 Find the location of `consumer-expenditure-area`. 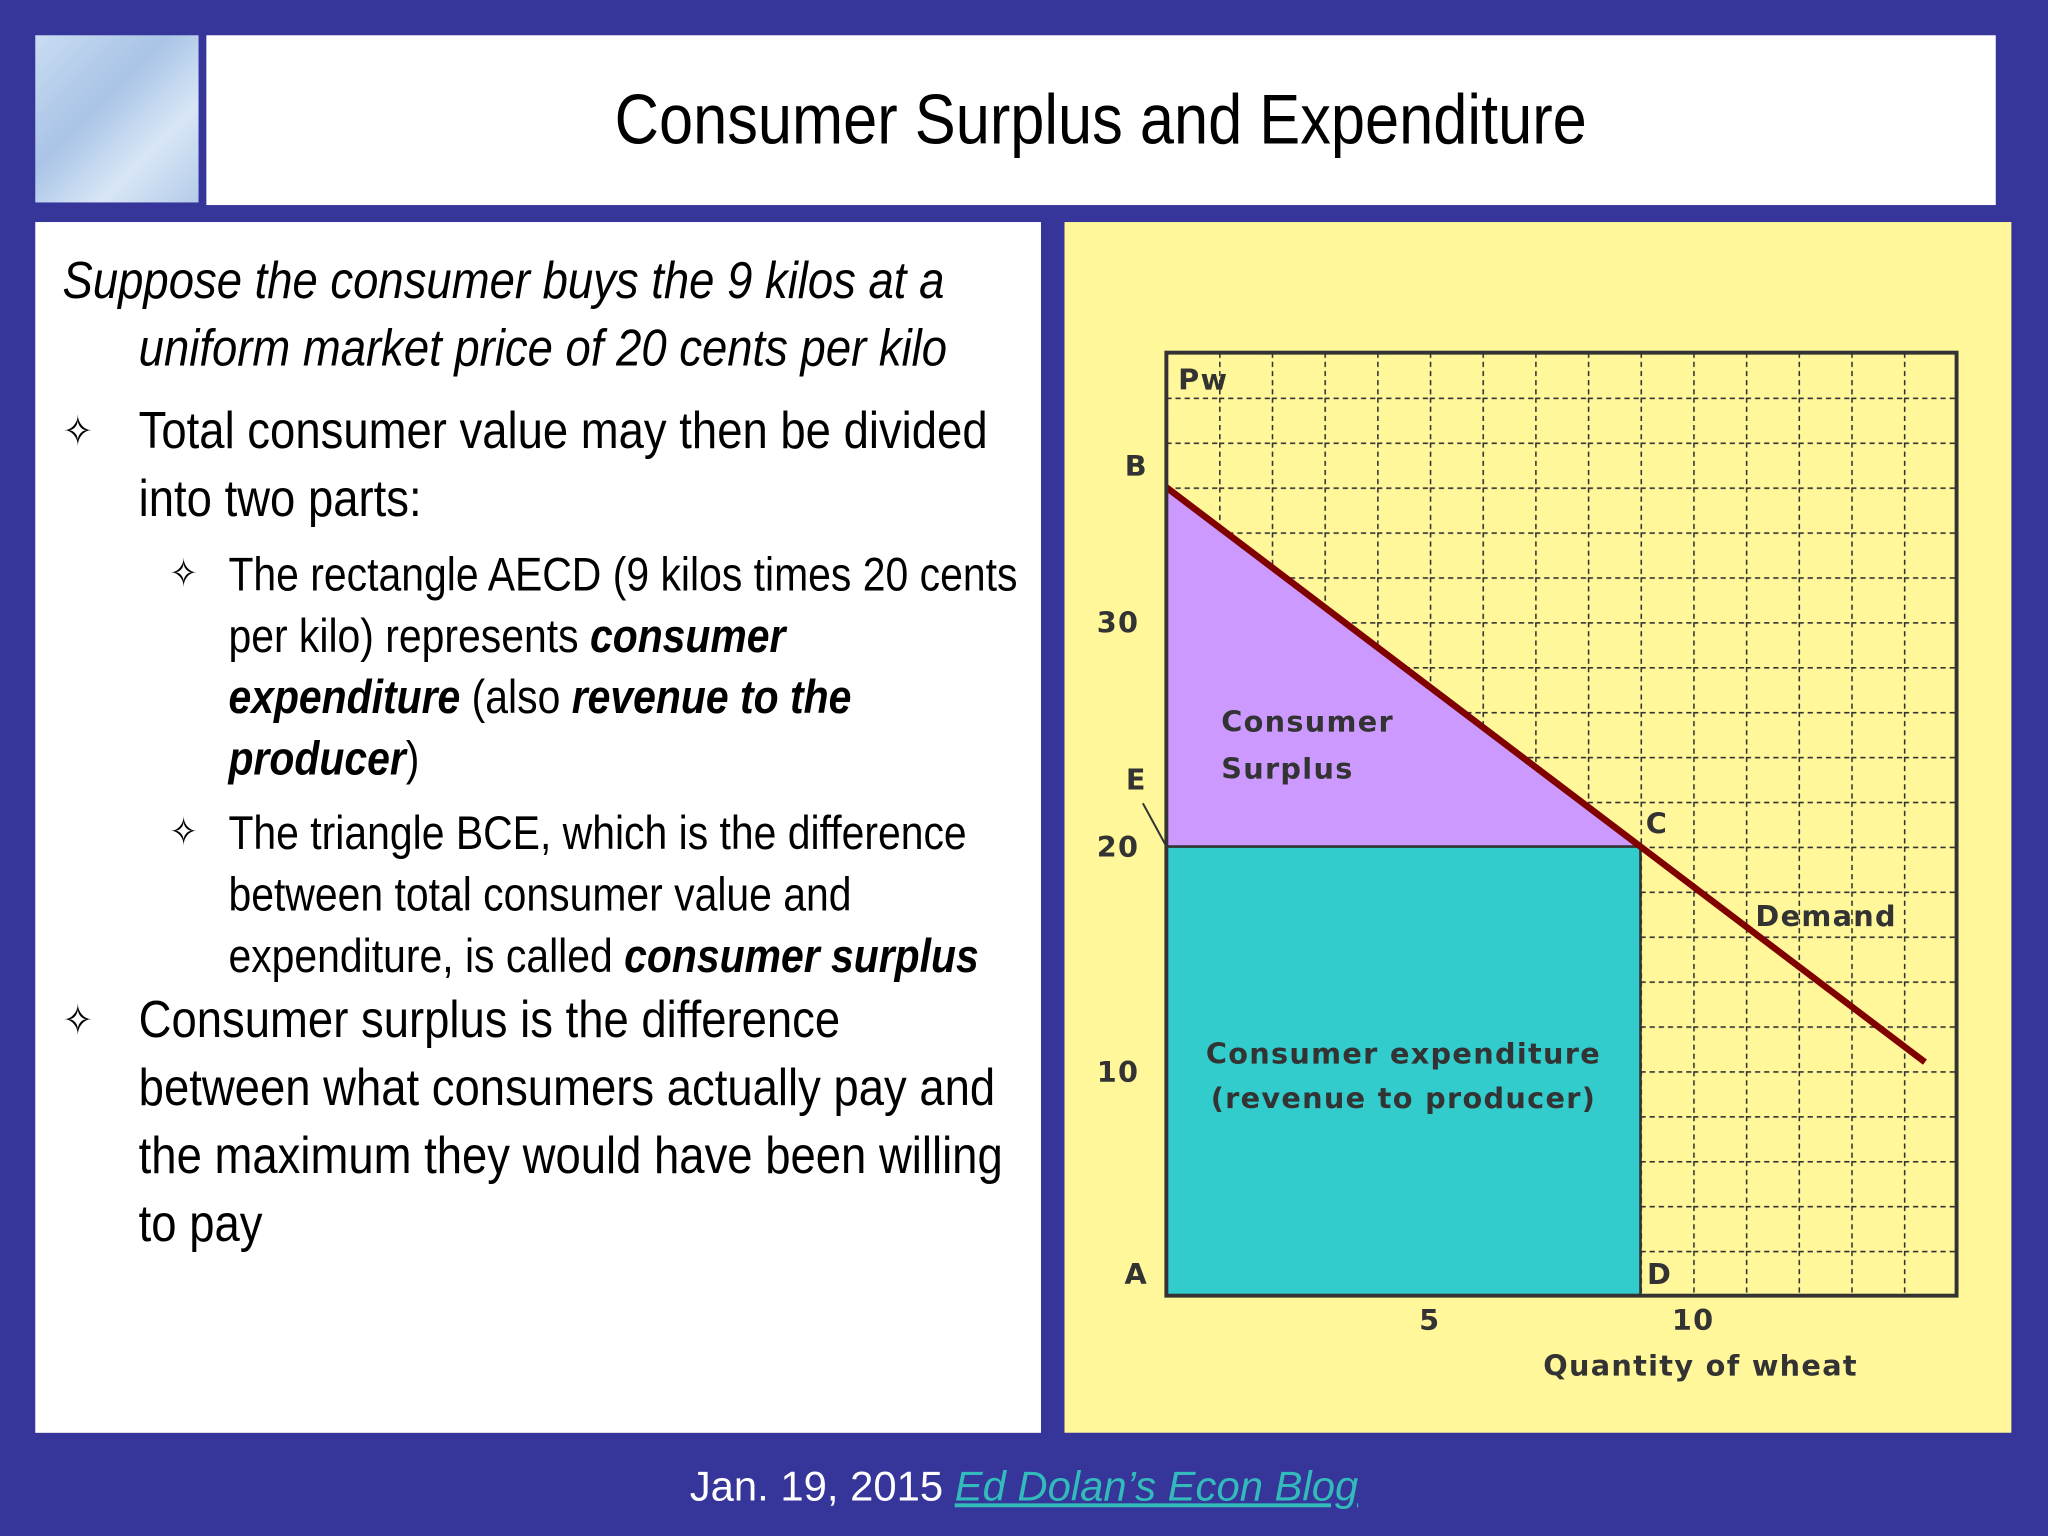

consumer-expenditure-area is located at coordinates (1403, 1071).